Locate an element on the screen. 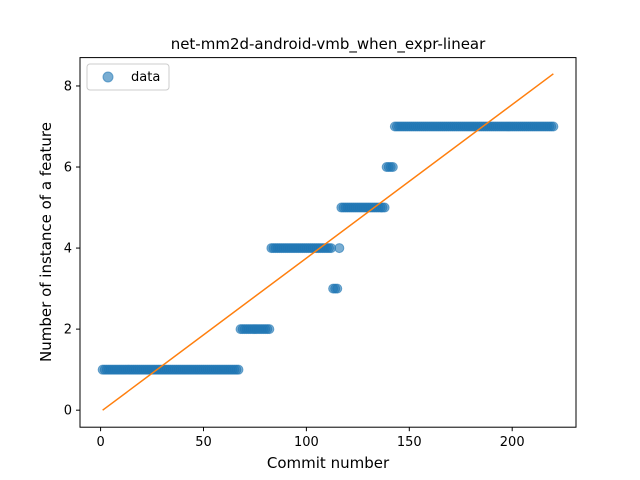  y-tick-label: 4 is located at coordinates (68, 249).